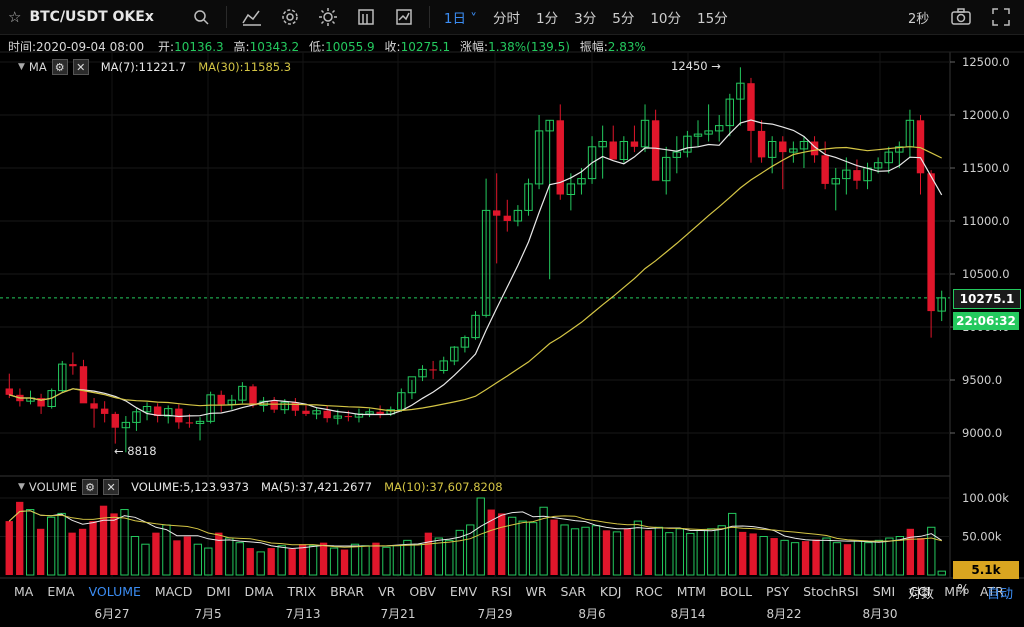  What do you see at coordinates (91, 17) in the screenshot?
I see `symbol-title: BTC/USDT OKEx` at bounding box center [91, 17].